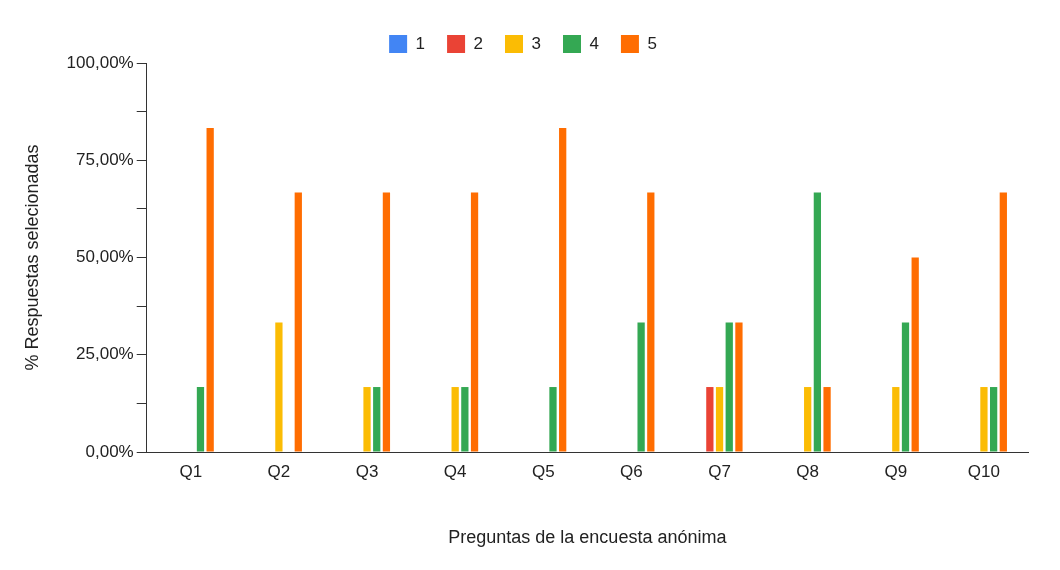  I want to click on y-tick-label: 50,00%, so click(105, 257).